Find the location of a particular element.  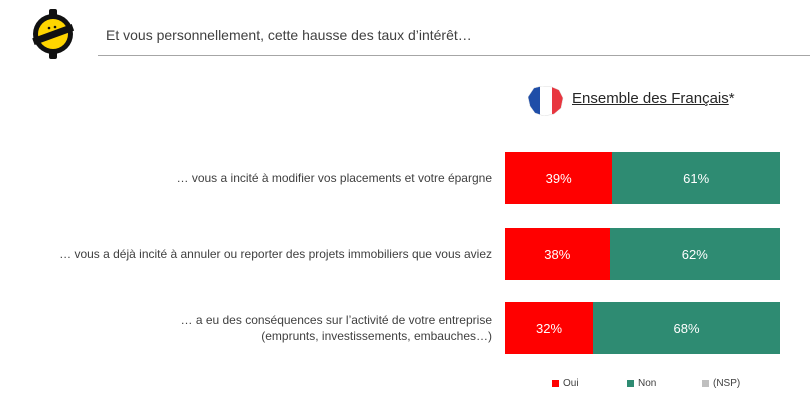

bar-segment-oui: 39% is located at coordinates (559, 178).